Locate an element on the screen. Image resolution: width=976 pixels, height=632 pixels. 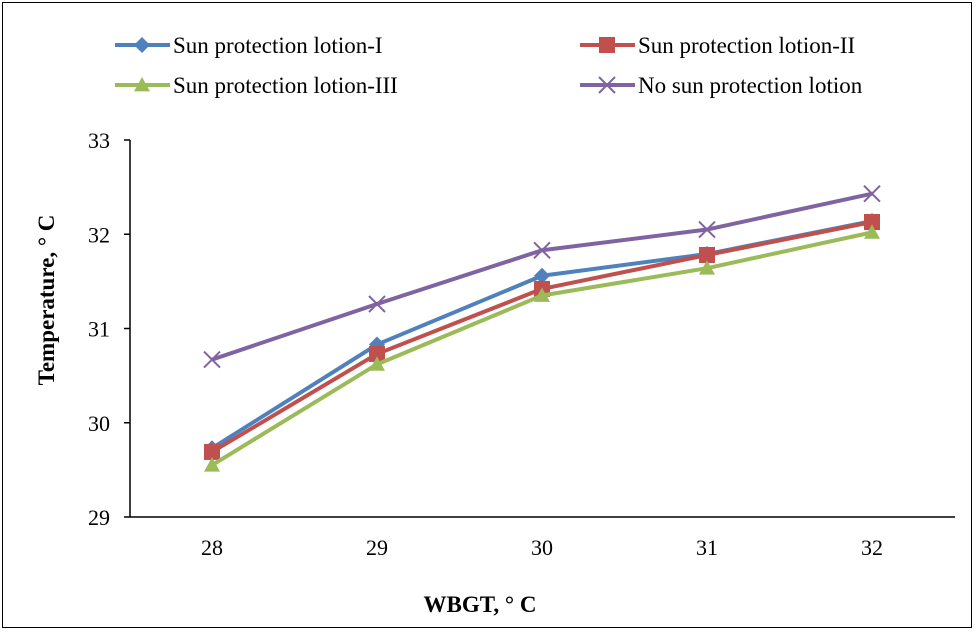
legend-entry: Sun protection lotion-I is located at coordinates (249, 45).